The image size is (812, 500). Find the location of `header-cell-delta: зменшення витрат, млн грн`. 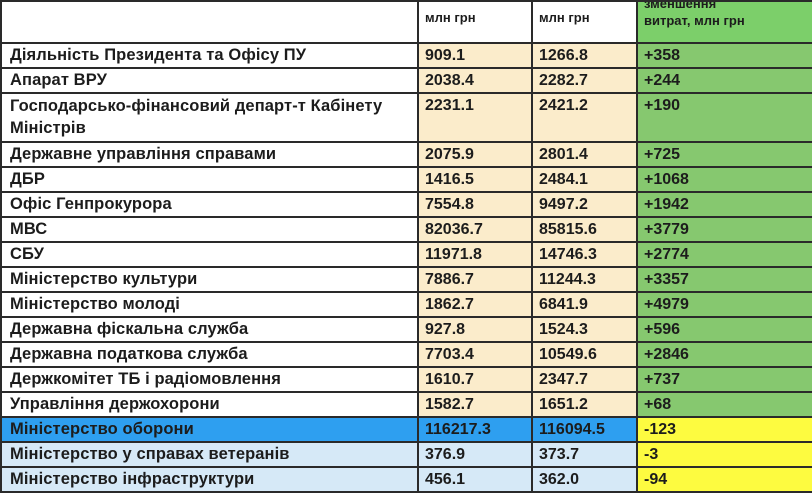

header-cell-delta: зменшення витрат, млн грн is located at coordinates (724, 22).